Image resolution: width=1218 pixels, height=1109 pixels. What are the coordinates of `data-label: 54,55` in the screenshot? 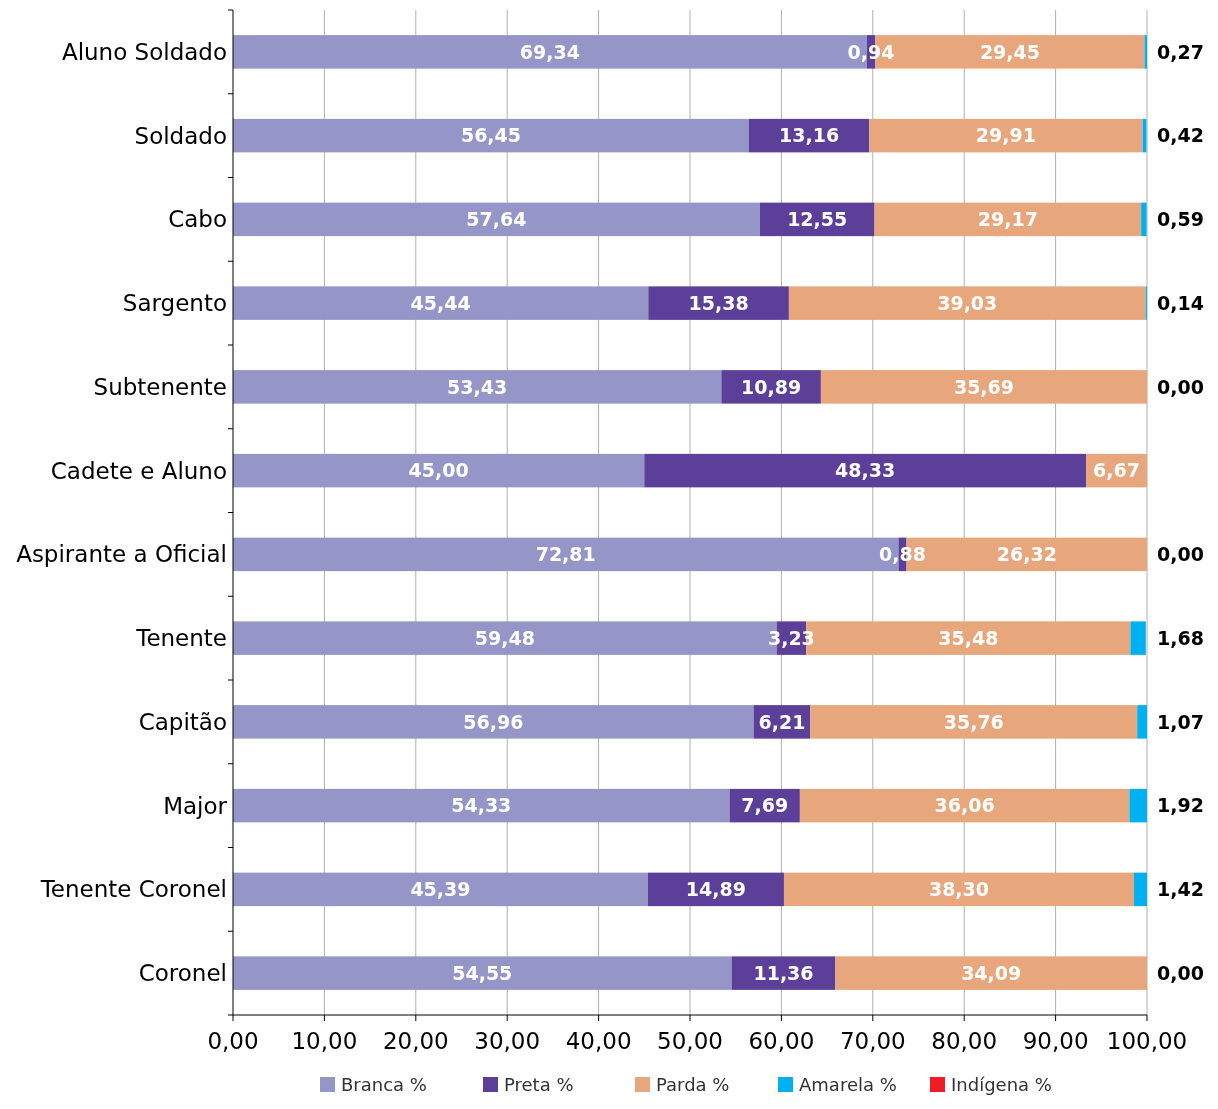 It's located at (482, 972).